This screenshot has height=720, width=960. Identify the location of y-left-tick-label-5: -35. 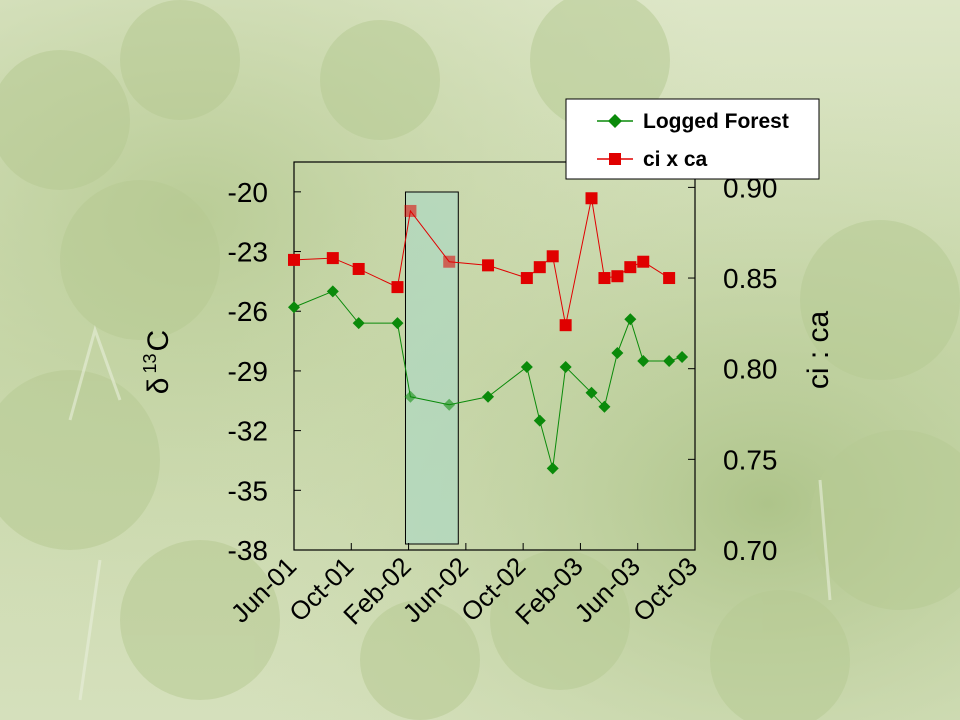
(248, 490).